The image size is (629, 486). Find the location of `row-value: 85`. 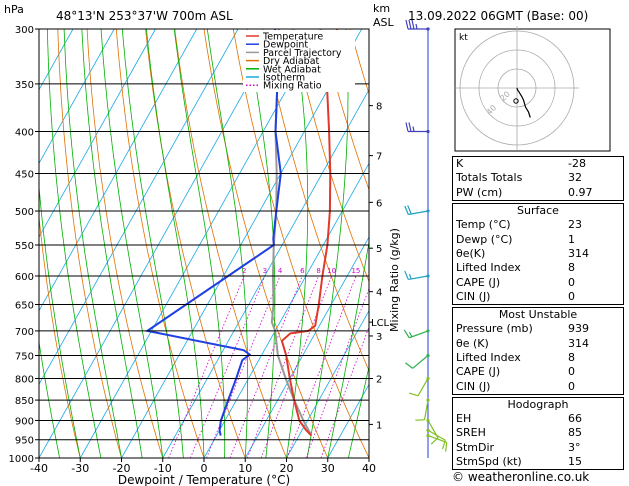

row-value: 85 is located at coordinates (575, 433).